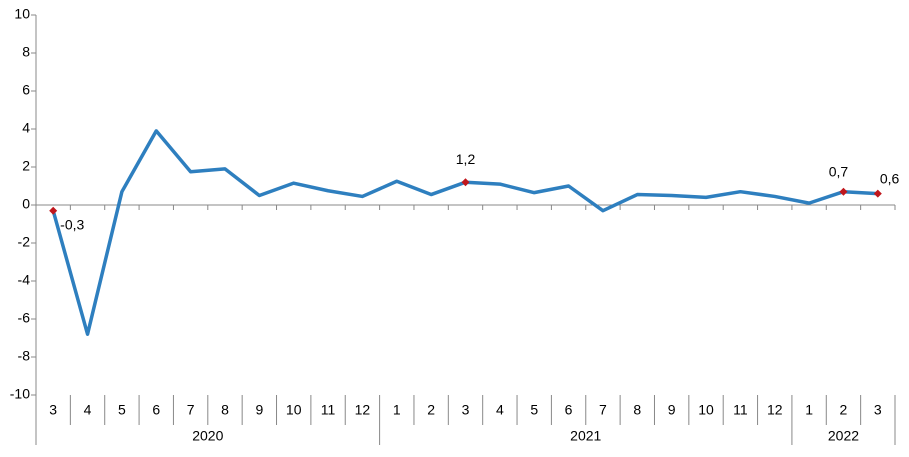 Image resolution: width=909 pixels, height=457 pixels. What do you see at coordinates (26, 52) in the screenshot?
I see `y-tick-label: 8` at bounding box center [26, 52].